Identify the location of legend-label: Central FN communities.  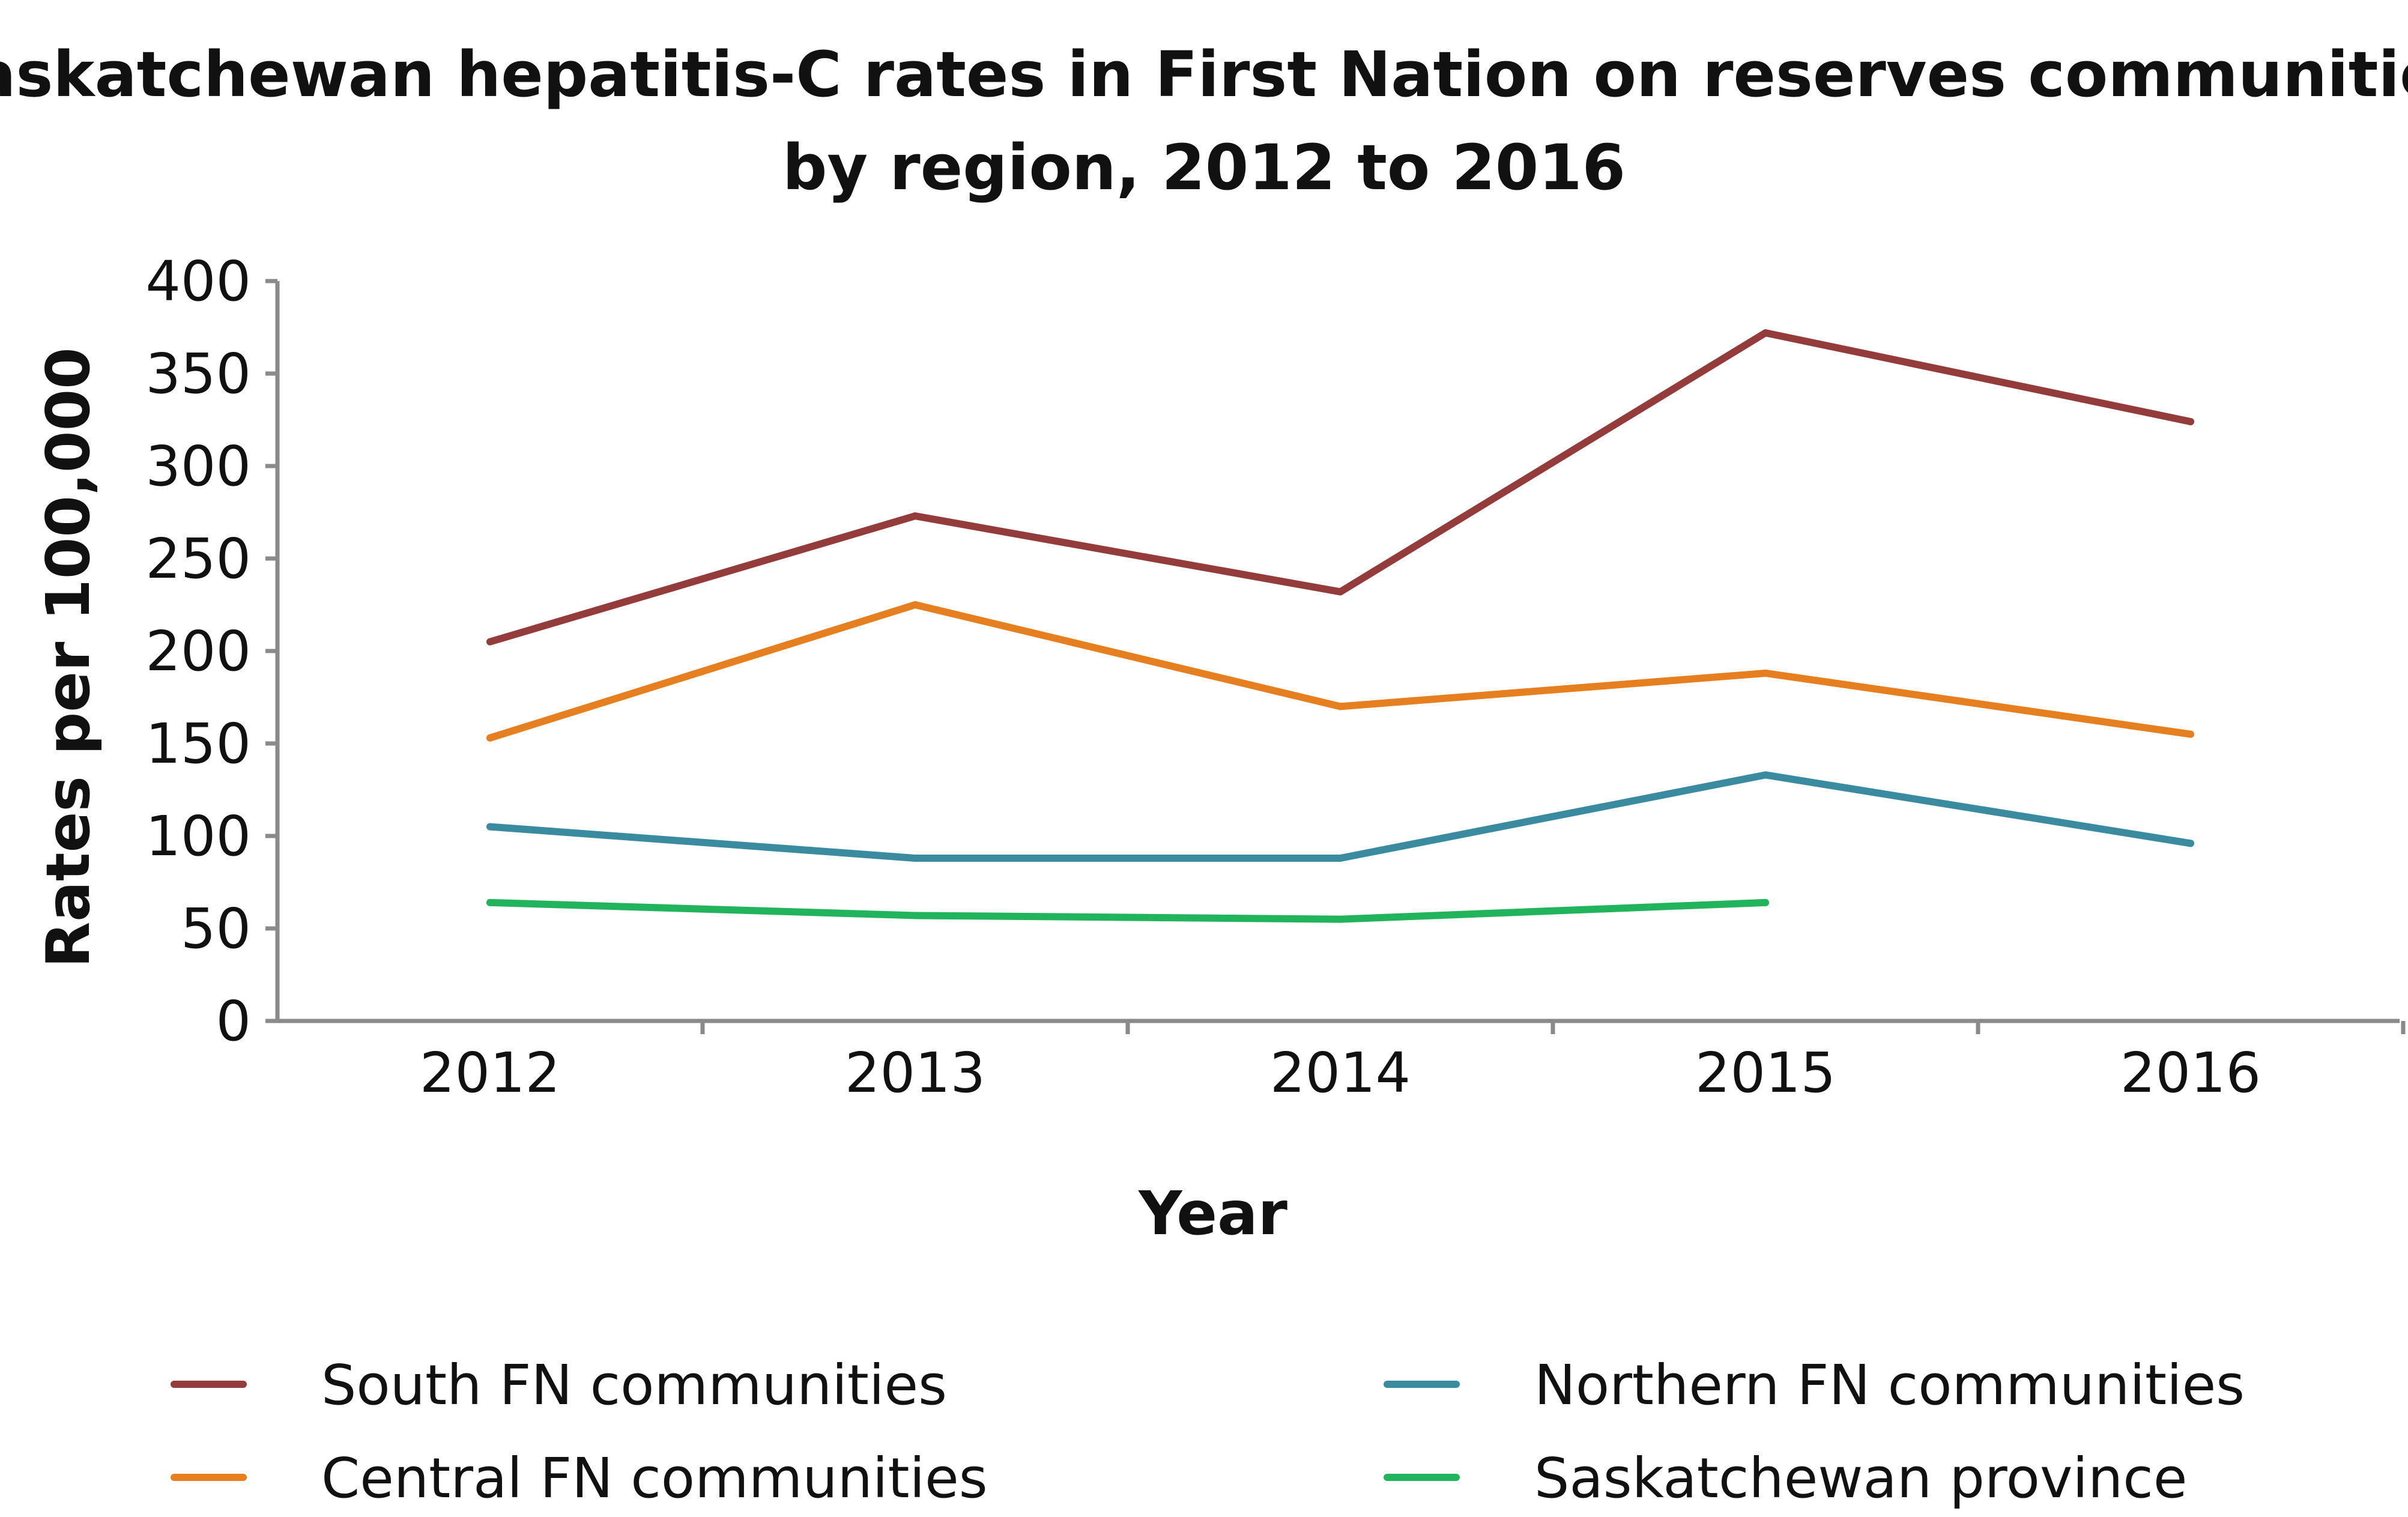
(654, 1478).